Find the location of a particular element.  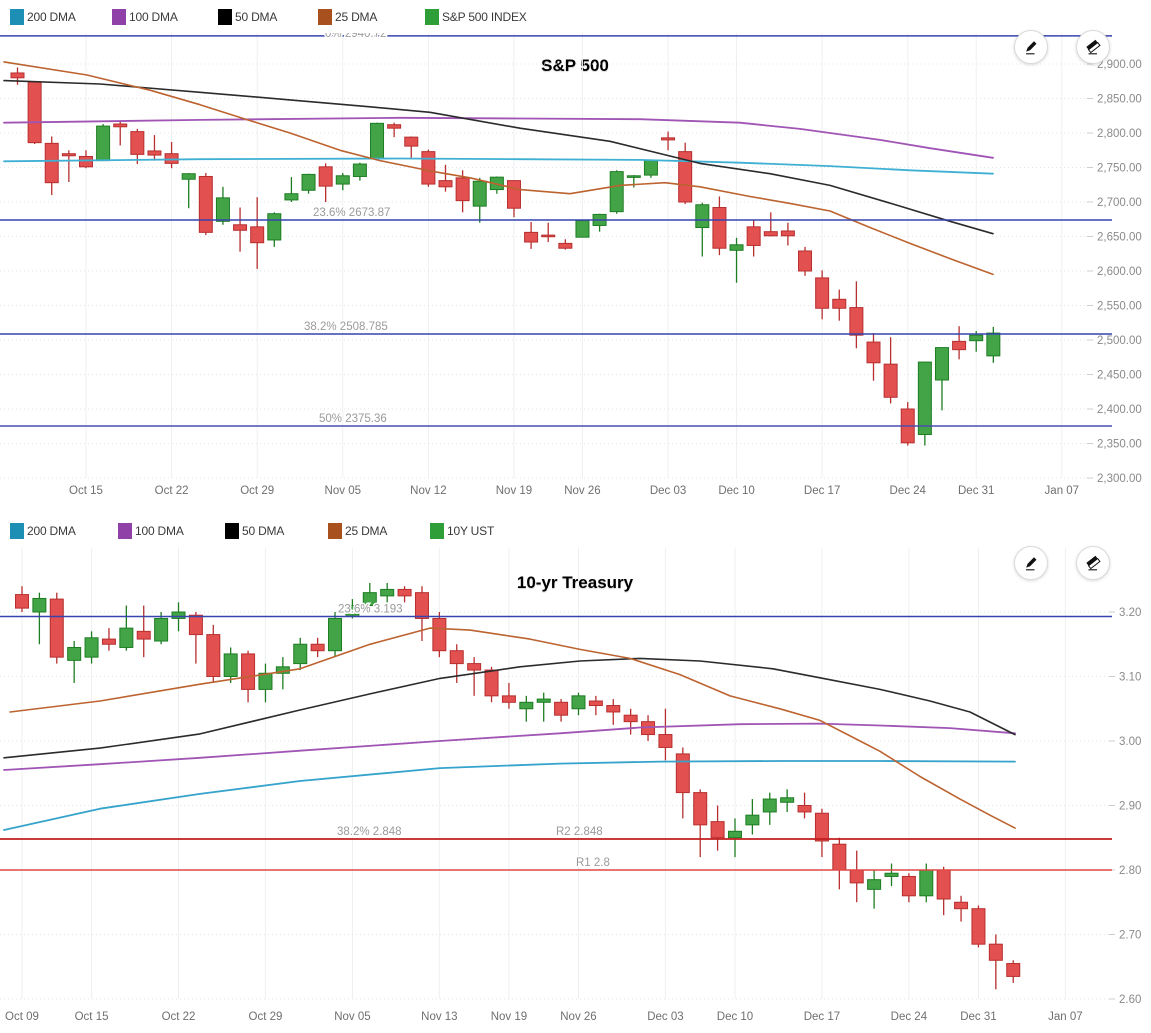

y-axis-tick-label: 2,800.00 is located at coordinates (1119, 134).